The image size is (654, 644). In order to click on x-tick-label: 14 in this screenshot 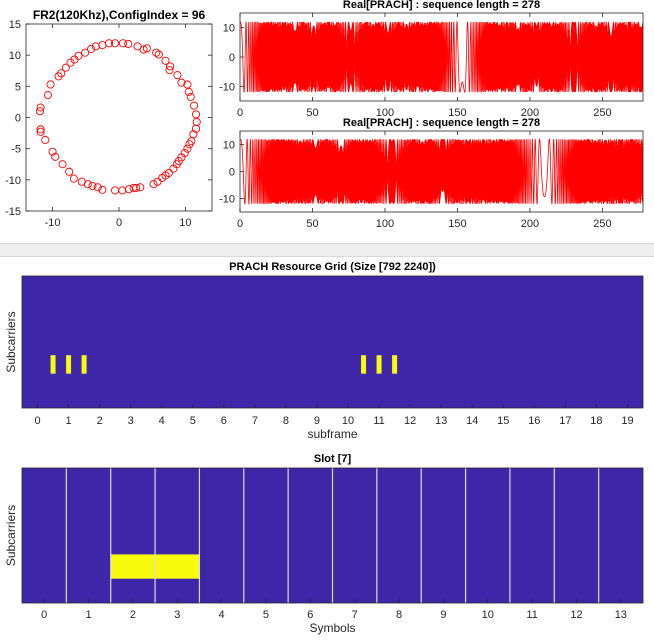, I will do `click(472, 421)`.